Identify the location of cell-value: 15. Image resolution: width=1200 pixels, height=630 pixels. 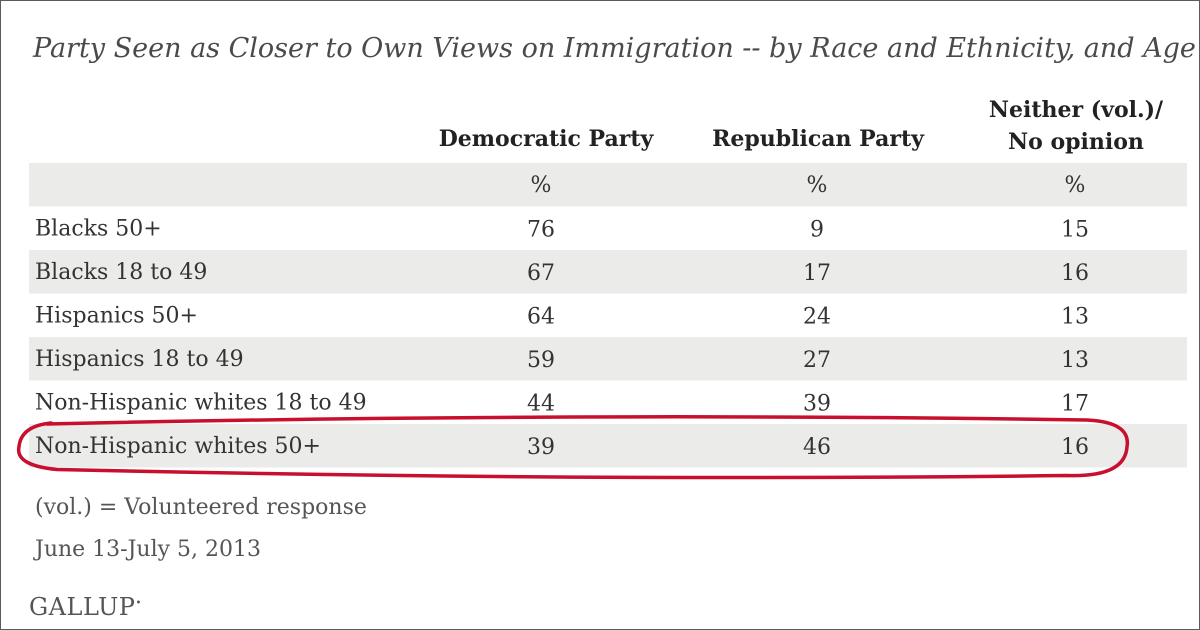
(1075, 230).